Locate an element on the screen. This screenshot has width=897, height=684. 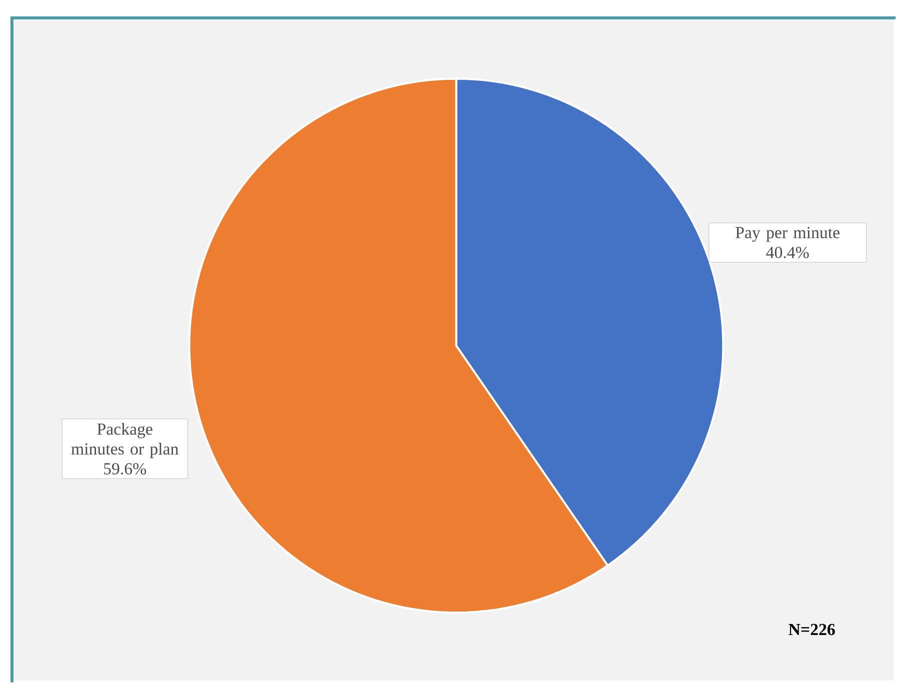
data-label: 59.6% is located at coordinates (125, 469).